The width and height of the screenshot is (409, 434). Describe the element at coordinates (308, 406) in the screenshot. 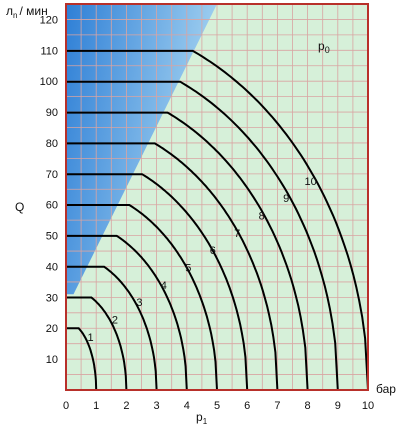

I see `x-tick-label: 8` at that location.